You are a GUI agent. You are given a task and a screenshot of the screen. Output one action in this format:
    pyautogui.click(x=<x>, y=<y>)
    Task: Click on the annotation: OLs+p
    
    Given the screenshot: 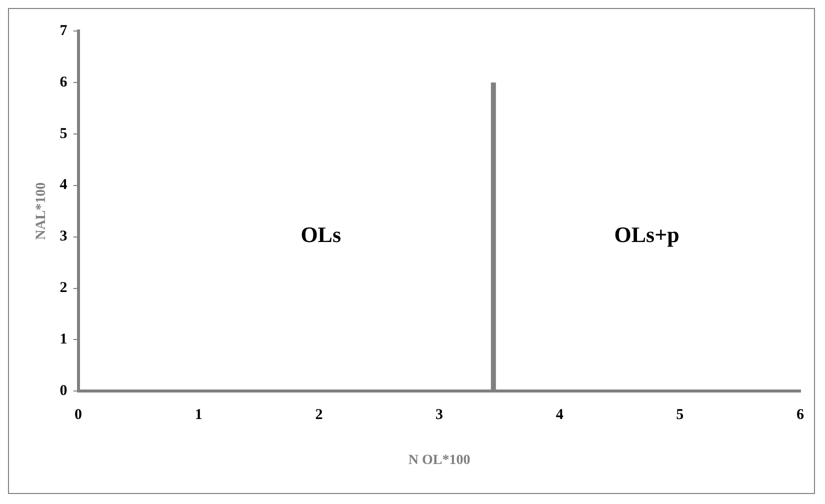 What is the action you would take?
    pyautogui.click(x=647, y=234)
    